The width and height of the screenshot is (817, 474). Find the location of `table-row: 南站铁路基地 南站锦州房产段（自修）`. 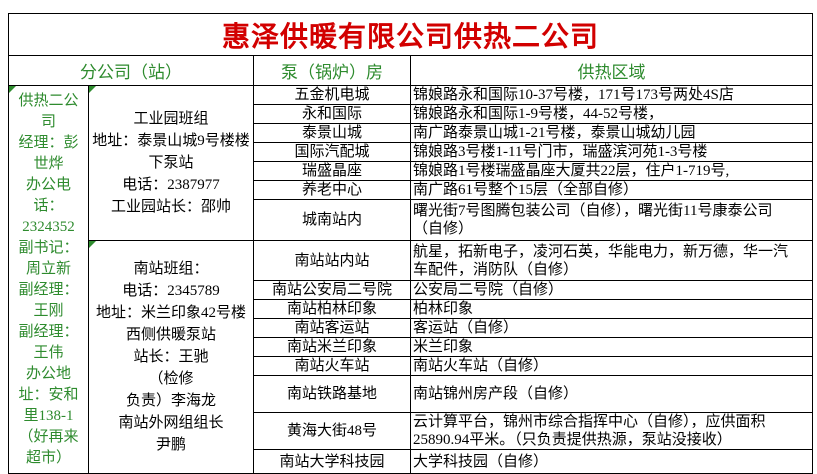

table-row: 南站铁路基地 南站锦州房产段（自修） is located at coordinates (411, 394).